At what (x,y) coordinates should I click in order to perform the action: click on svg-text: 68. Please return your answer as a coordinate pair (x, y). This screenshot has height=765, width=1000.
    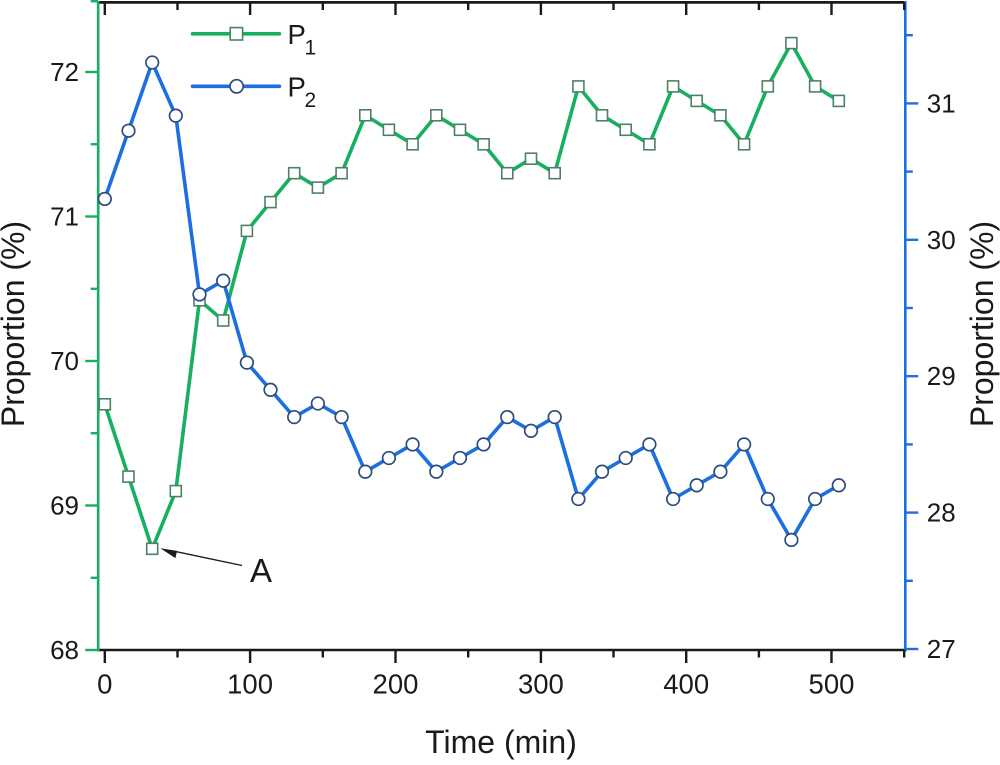
    Looking at the image, I should click on (64, 650).